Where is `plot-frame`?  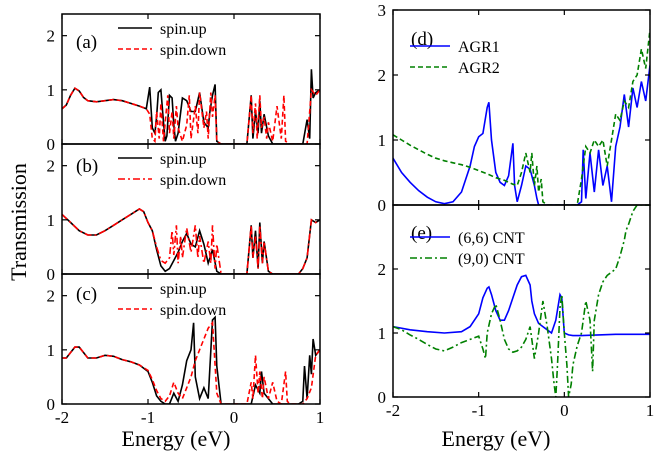 plot-frame is located at coordinates (191, 339).